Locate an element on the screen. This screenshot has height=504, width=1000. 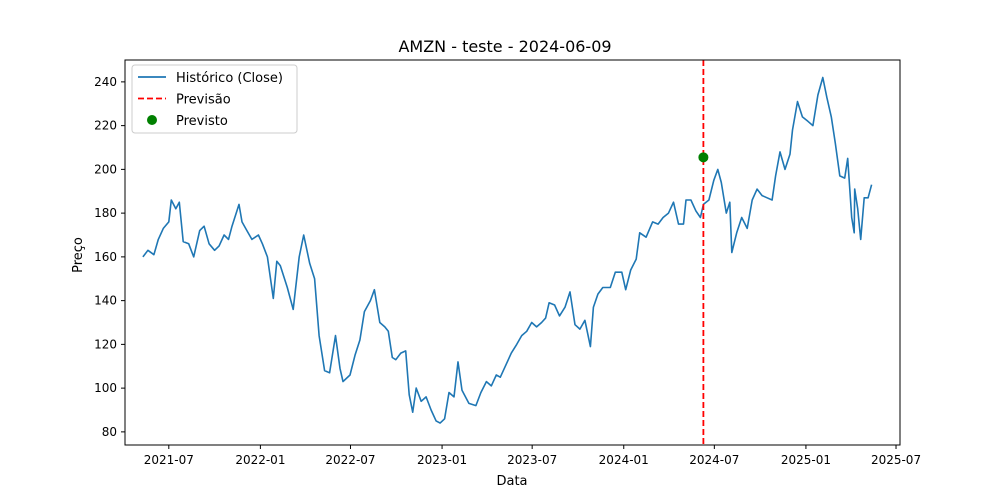
legend-label: Previsto is located at coordinates (202, 121).